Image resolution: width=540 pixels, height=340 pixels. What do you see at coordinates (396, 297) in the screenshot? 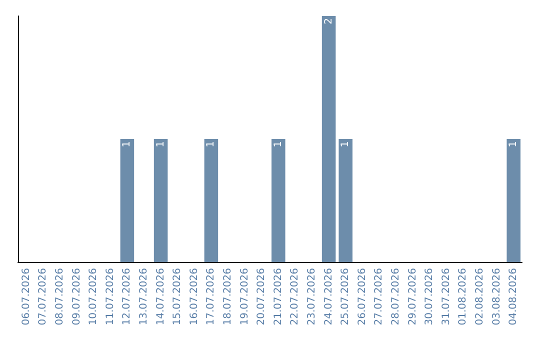
I see `x-tick-label: 28.07.2026` at bounding box center [396, 297].